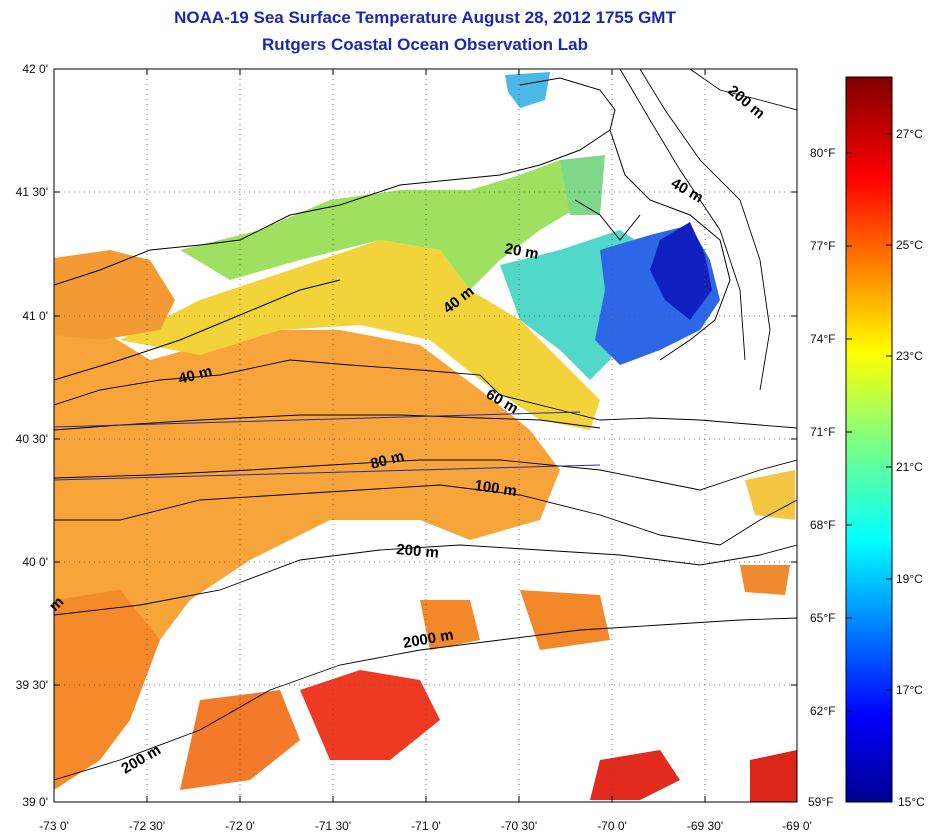 The width and height of the screenshot is (936, 840). I want to click on sst-yellow-east, so click(770, 495).